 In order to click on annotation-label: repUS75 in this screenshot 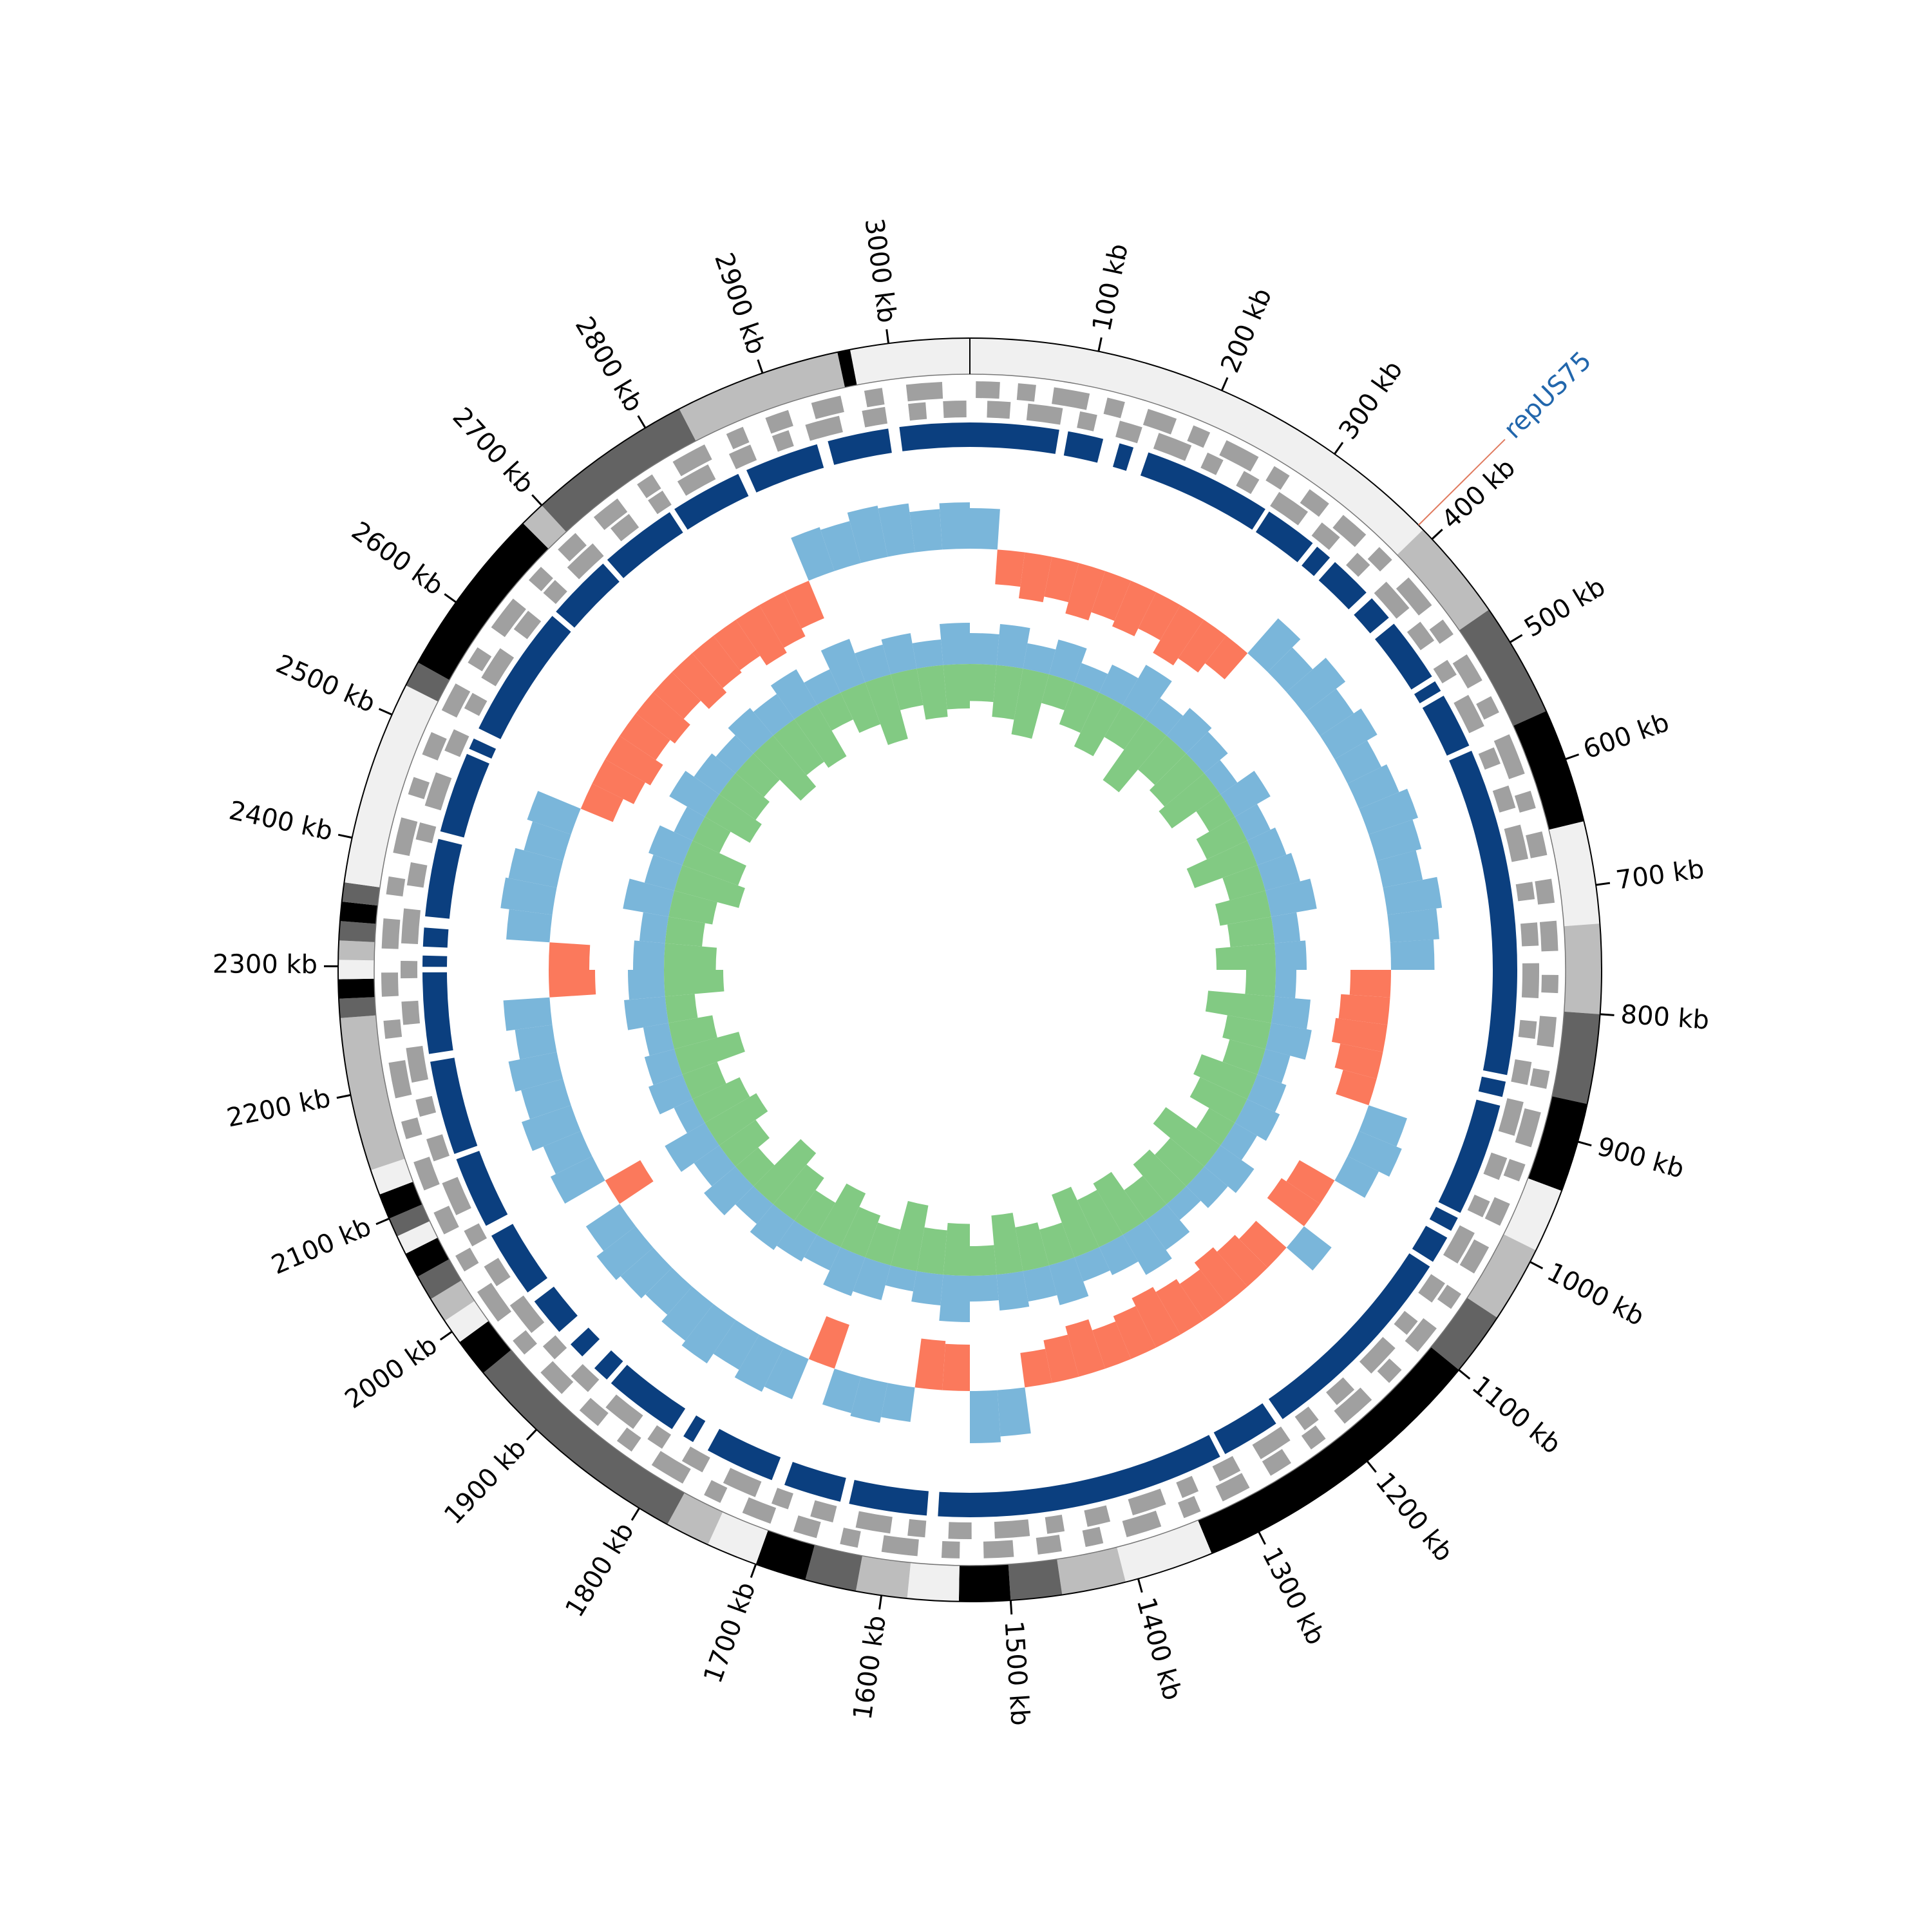, I will do `click(1547, 395)`.